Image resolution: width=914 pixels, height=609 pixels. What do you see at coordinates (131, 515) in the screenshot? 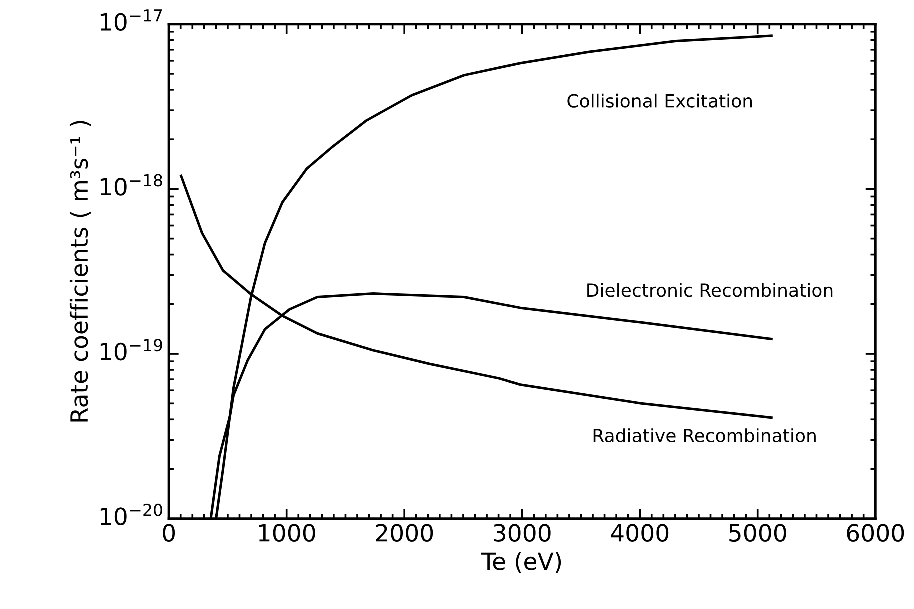
I see `y-tick-label: 10$^{−20}$` at bounding box center [131, 515].